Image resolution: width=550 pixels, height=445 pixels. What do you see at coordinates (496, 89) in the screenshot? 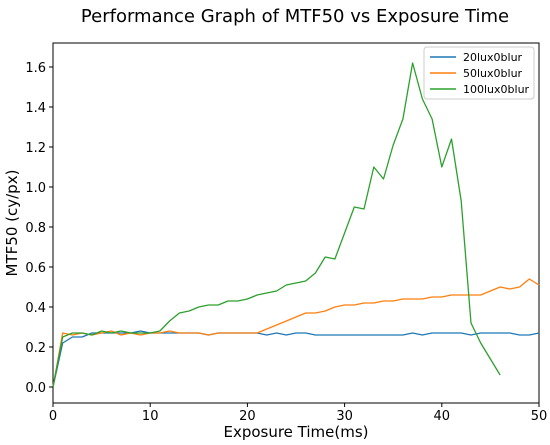
I see `legend-label: 100lux0blur` at bounding box center [496, 89].